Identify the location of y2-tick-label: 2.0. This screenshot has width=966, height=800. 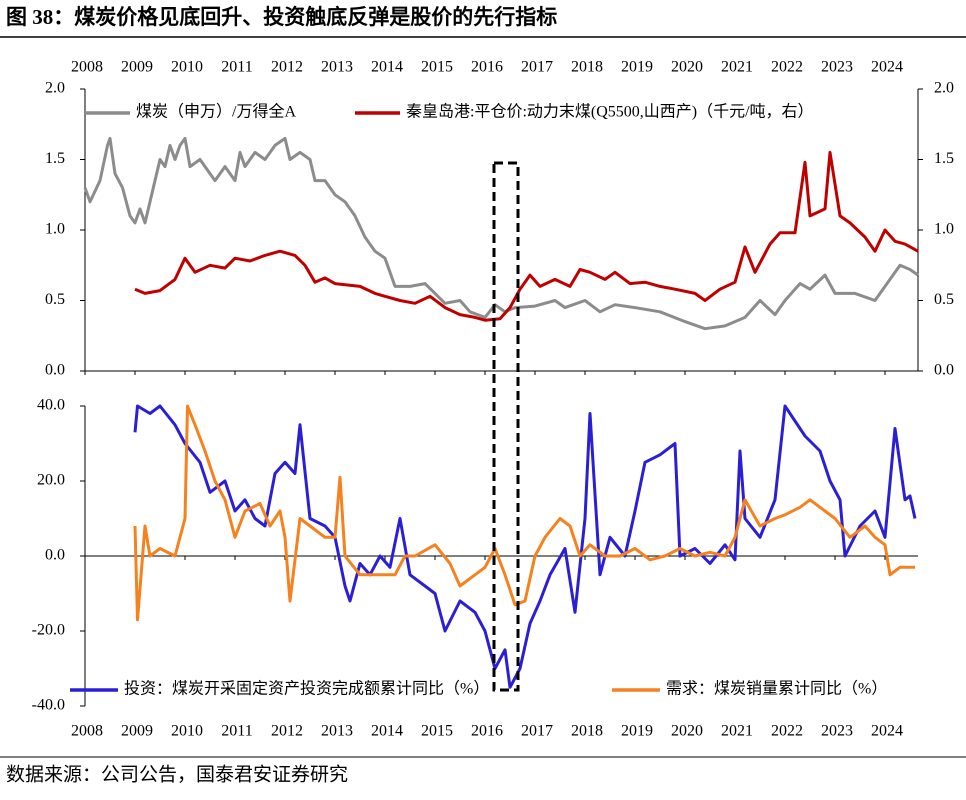
(944, 88).